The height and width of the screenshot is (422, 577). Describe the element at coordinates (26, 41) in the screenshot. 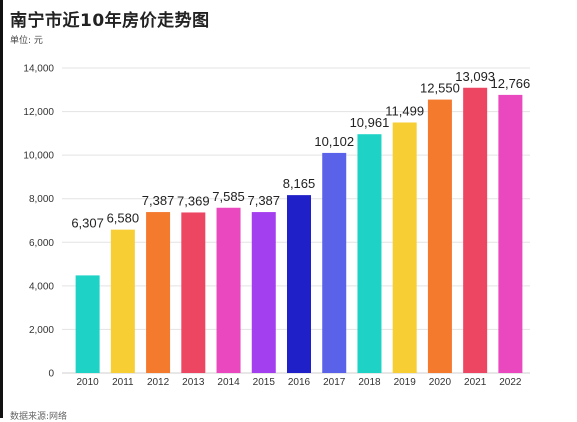

I see `unit-label: 单位: 元` at that location.